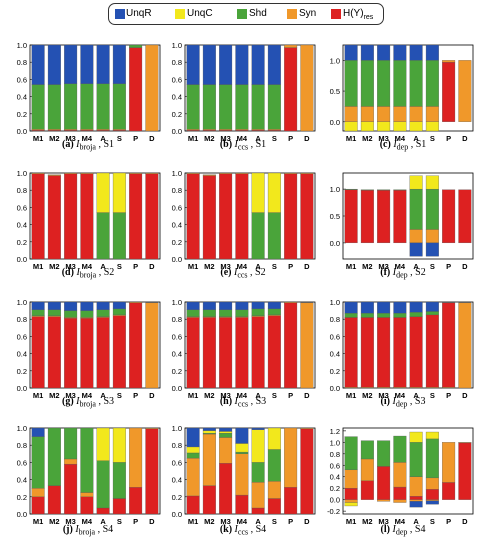  I want to click on y-tick-label: -0.2, so click(333, 511).